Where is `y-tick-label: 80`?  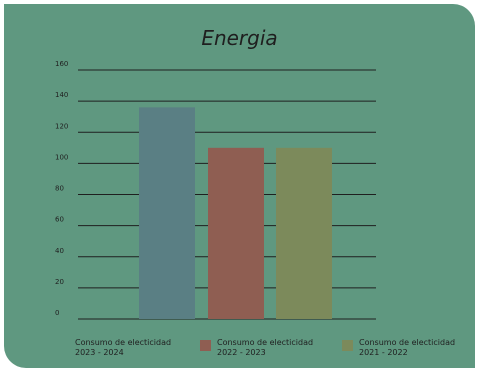
y-tick-label: 80 is located at coordinates (59, 189).